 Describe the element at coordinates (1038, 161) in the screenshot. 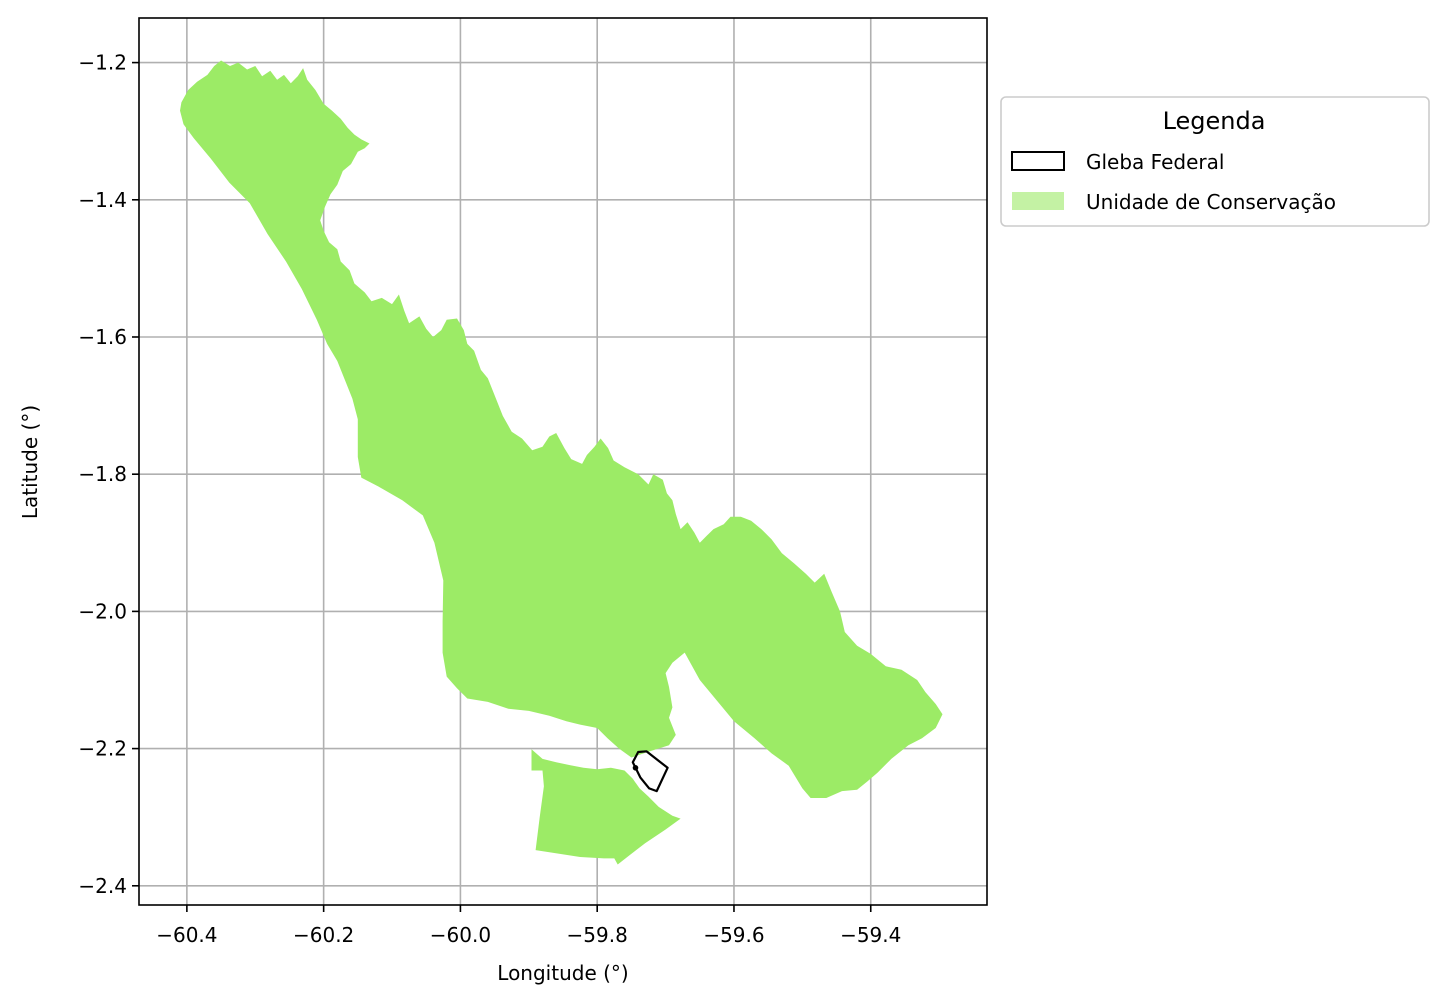

I see `legend-swatch-gleba-federal` at that location.